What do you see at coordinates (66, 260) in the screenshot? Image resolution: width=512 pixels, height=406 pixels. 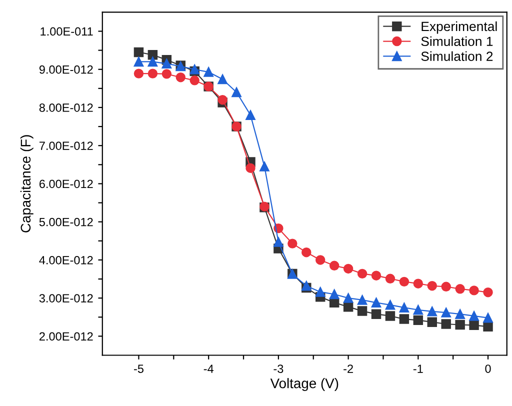 I see `y-tick-label: 4.00E-012` at bounding box center [66, 260].